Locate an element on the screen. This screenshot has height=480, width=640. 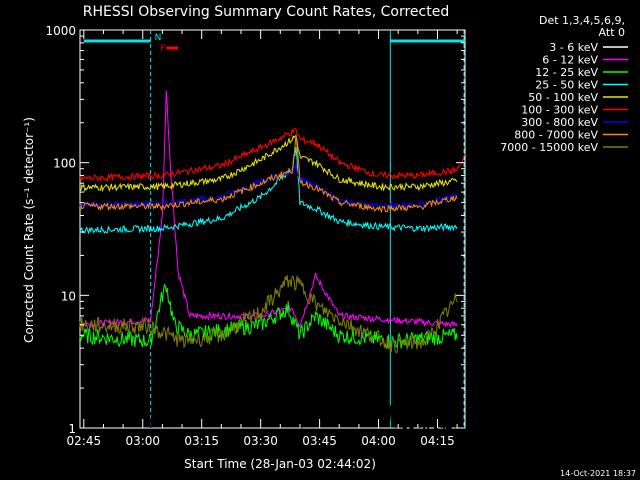
flag-label-0: N is located at coordinates (158, 38).